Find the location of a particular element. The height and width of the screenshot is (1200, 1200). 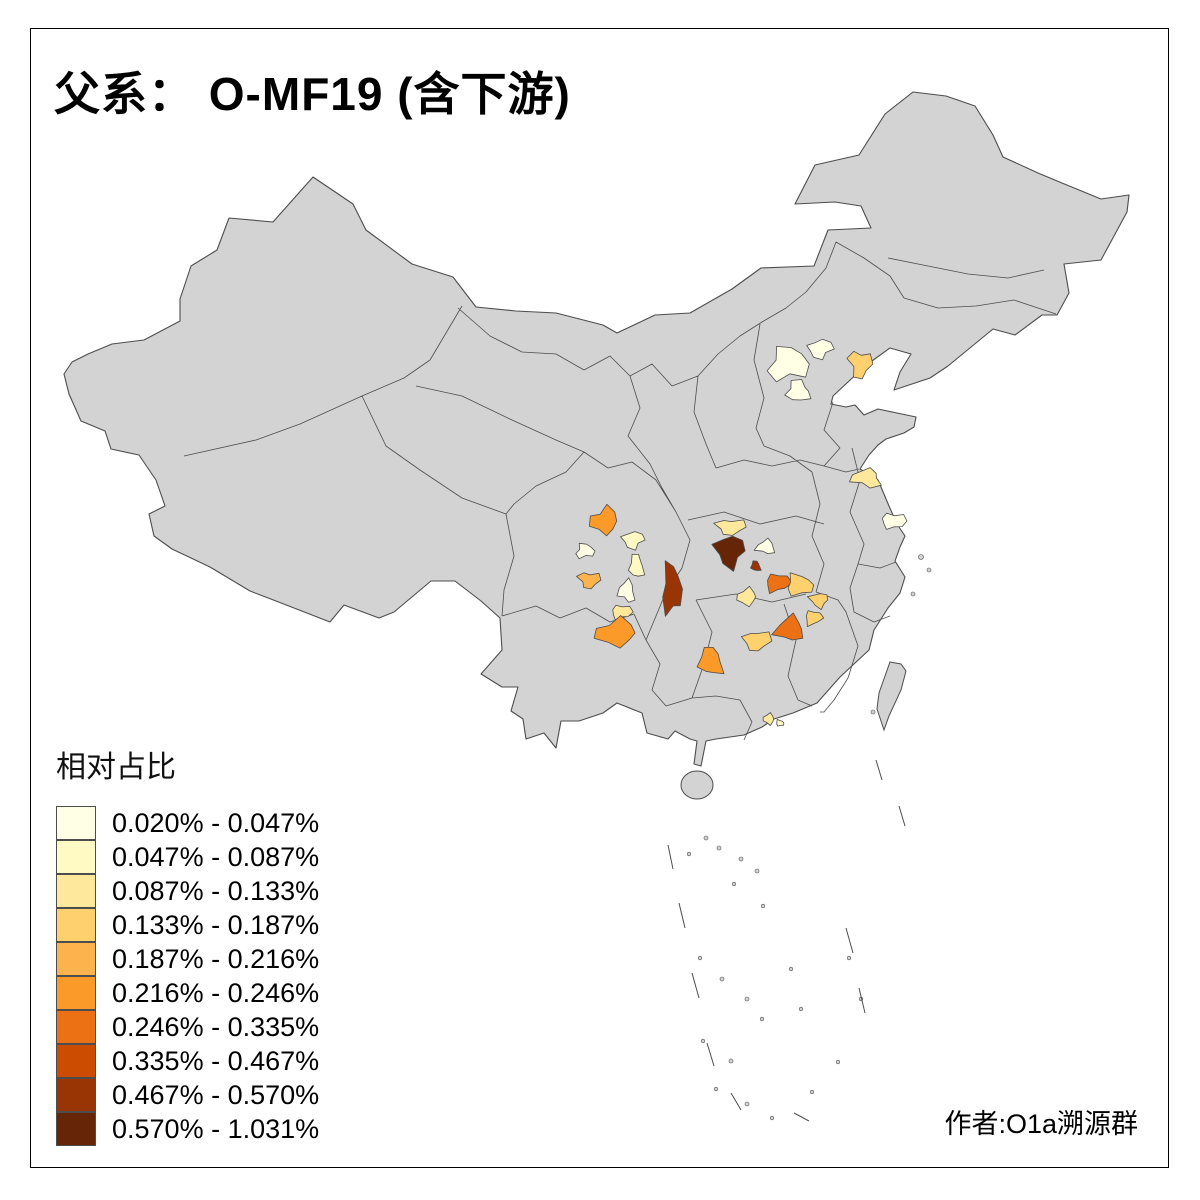

legend-item: 0.570% - 1.031% is located at coordinates (188, 1128).